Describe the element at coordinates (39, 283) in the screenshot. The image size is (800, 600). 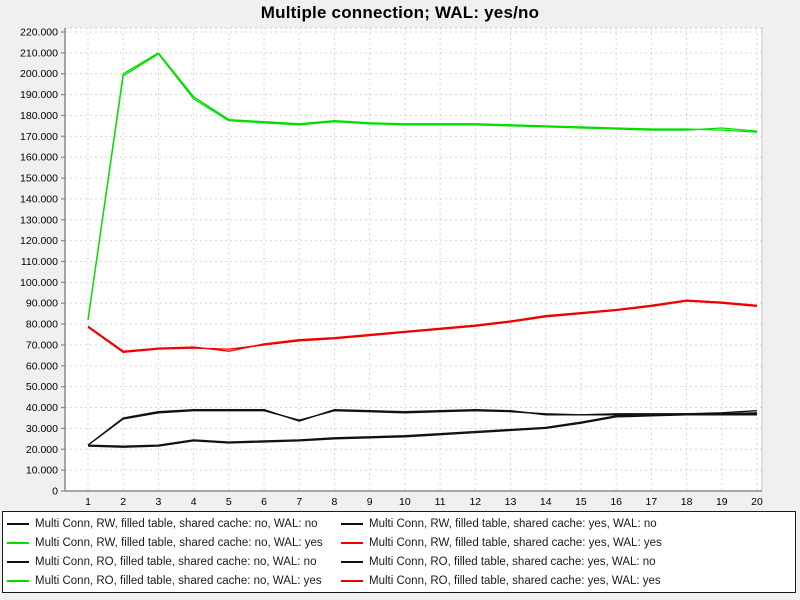
I see `y-tick-label: 100.000` at that location.